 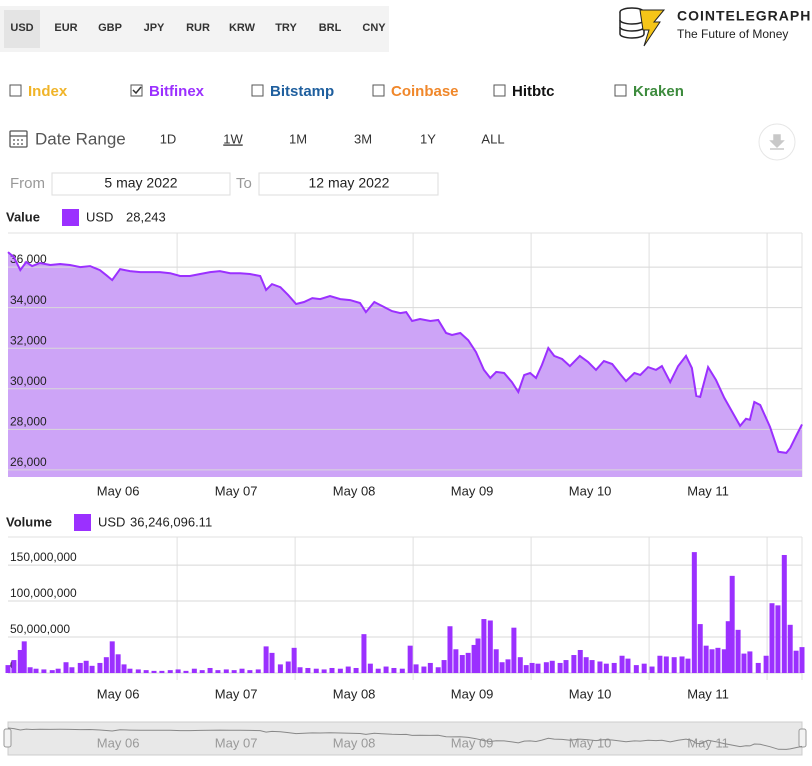 What do you see at coordinates (118, 490) in the screenshot?
I see `x-tick-label: May 06` at bounding box center [118, 490].